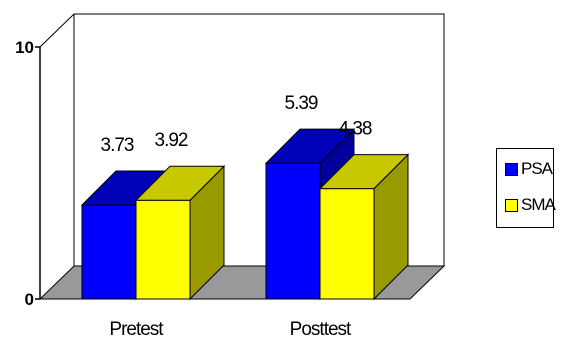 The width and height of the screenshot is (580, 341). What do you see at coordinates (355, 129) in the screenshot?
I see `data-label-sma-posttest: 4.38` at bounding box center [355, 129].